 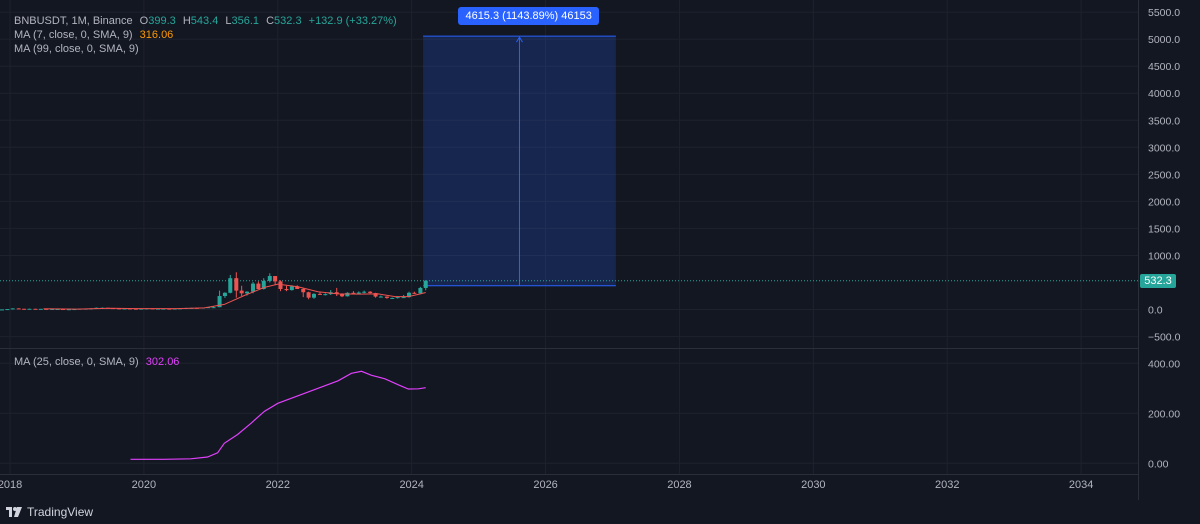 I want to click on symbol-title: BNBUSDT, 1M, Binance, so click(x=73, y=21).